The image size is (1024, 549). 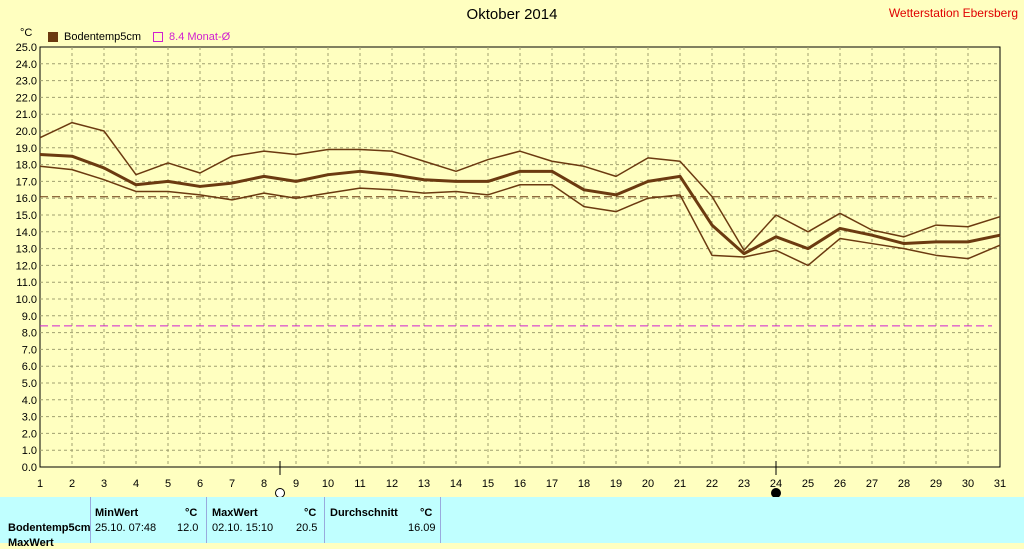 I want to click on x-tick-label: 15, so click(x=488, y=484).